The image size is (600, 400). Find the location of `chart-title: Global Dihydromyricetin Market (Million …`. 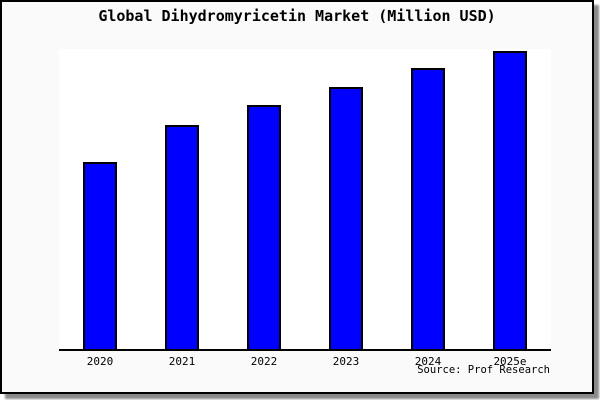

chart-title: Global Dihydromyricetin Market (Million … is located at coordinates (297, 16).